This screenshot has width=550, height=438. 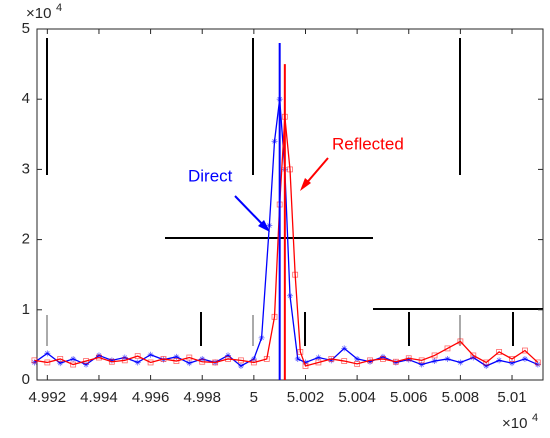 What do you see at coordinates (48, 397) in the screenshot?
I see `x-tick-label: 4.992` at bounding box center [48, 397].